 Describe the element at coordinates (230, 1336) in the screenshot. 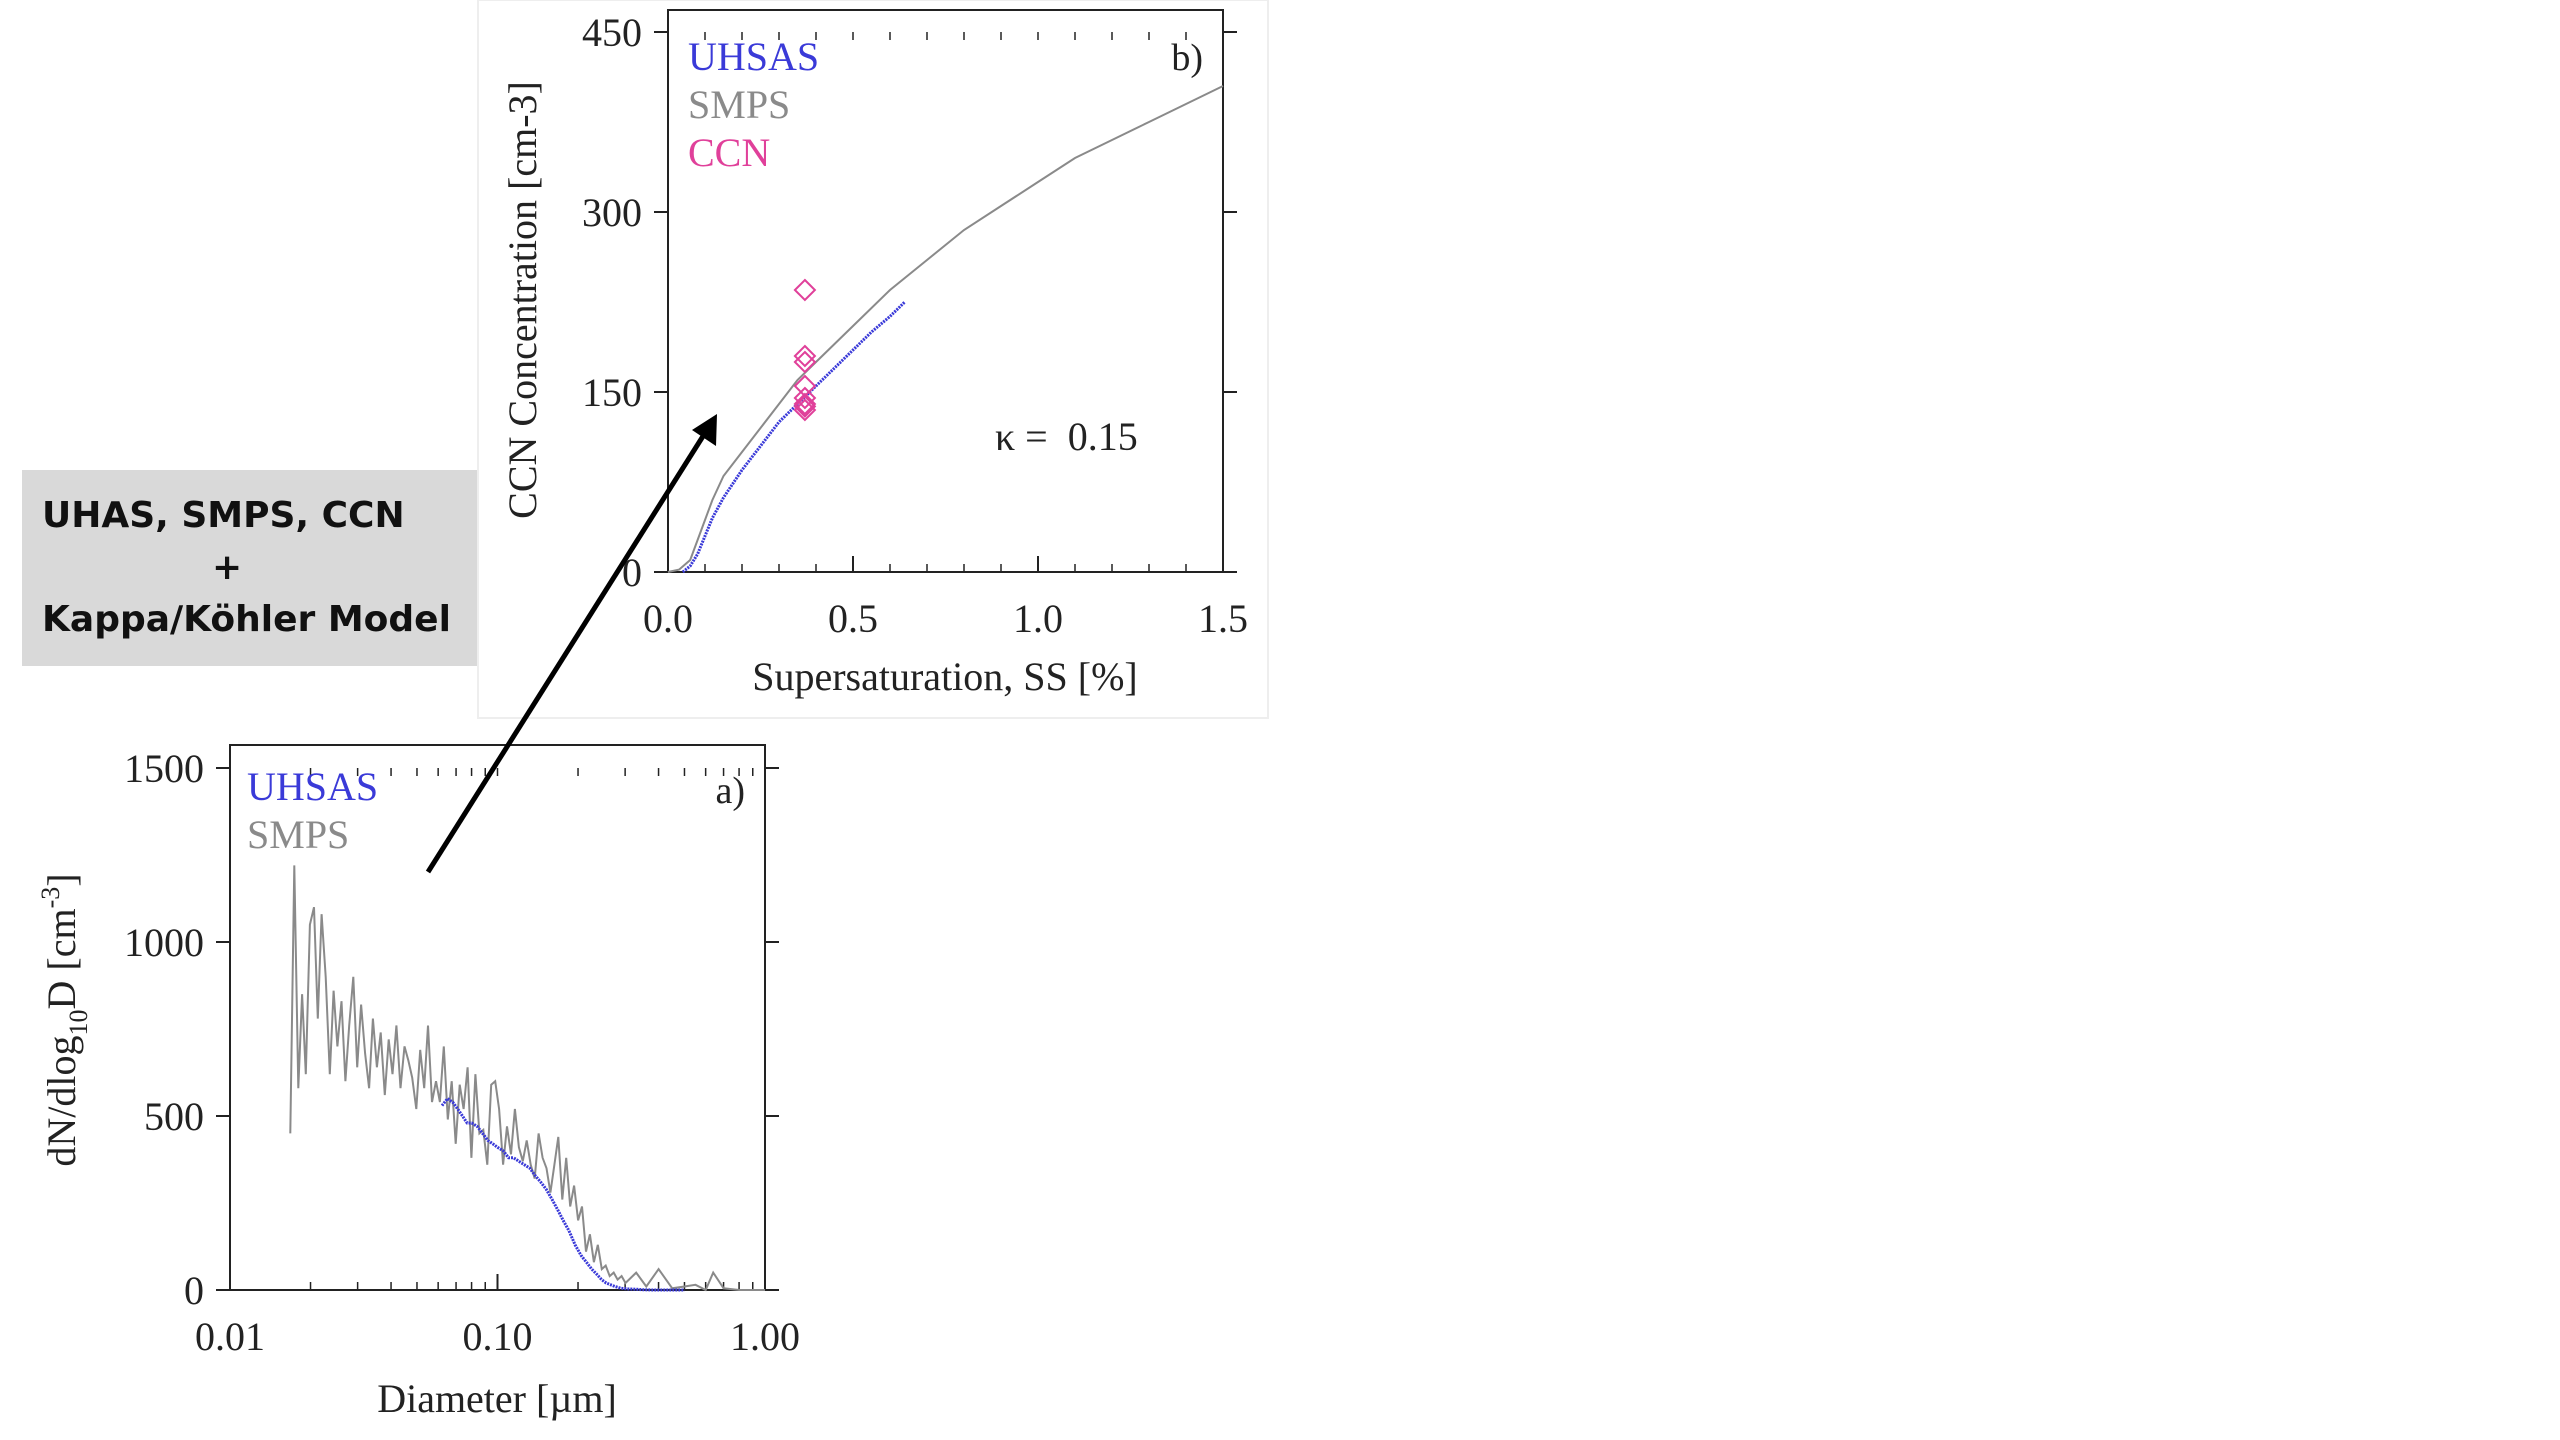

I see `a-x-tick-label: 0.01` at that location.